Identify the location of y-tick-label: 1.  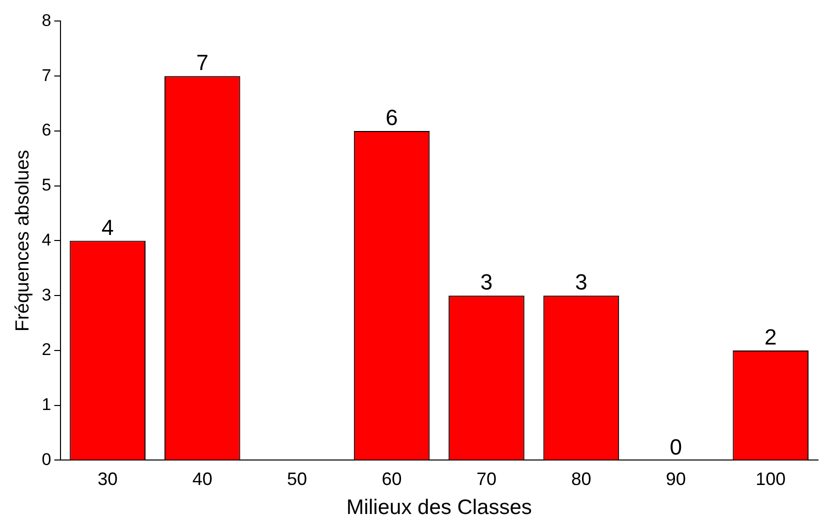
(47, 404).